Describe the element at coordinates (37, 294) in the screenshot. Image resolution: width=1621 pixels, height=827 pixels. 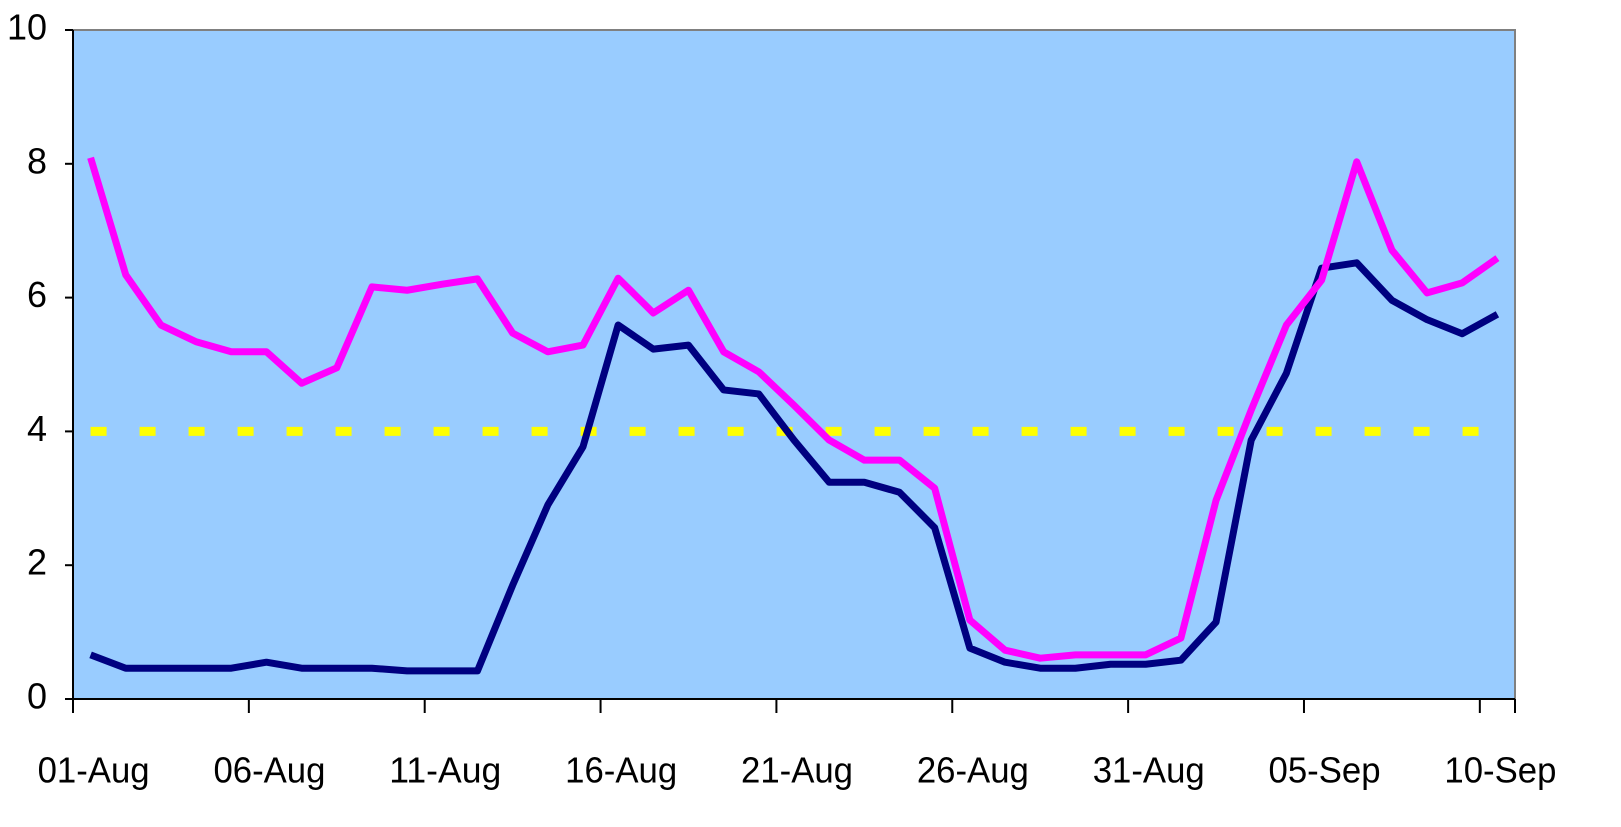
I see `y-tick-label: 6` at that location.